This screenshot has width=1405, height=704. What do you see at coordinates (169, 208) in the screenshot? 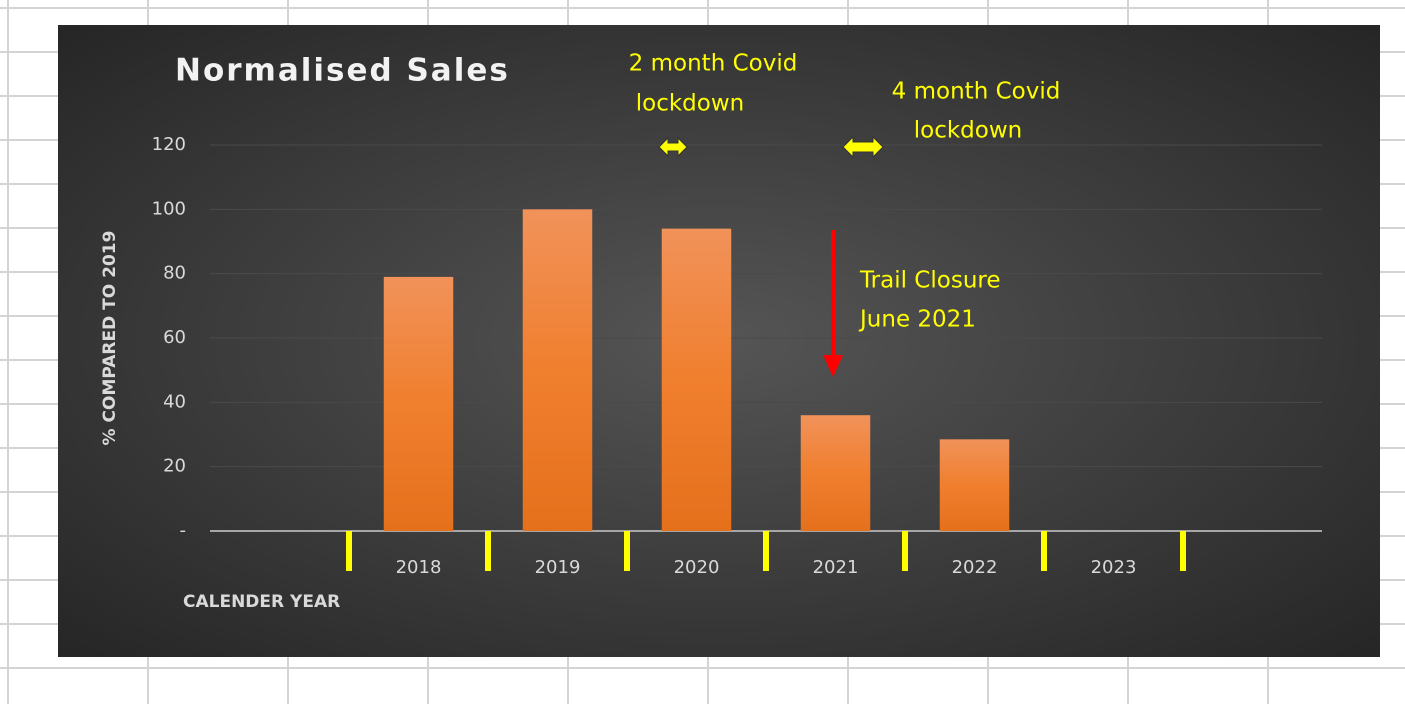
I see `y-tick-label: 100` at bounding box center [169, 208].